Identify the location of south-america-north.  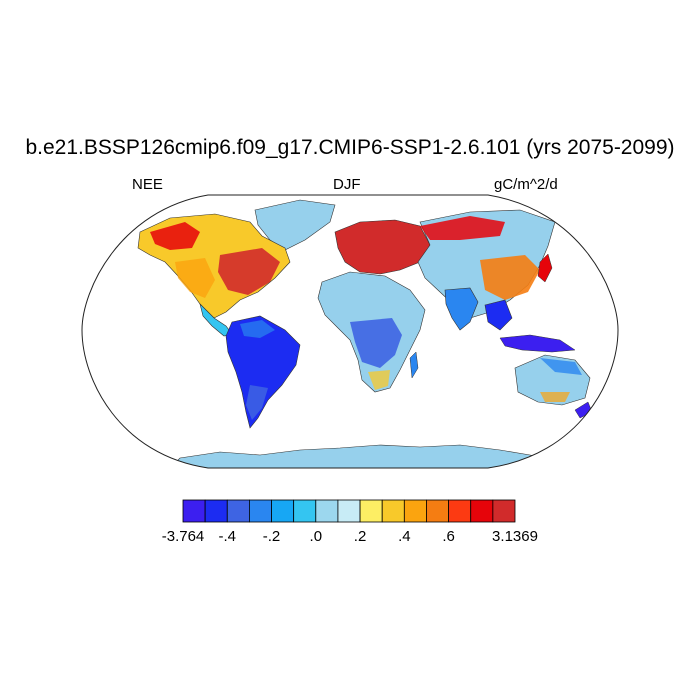
(257, 329).